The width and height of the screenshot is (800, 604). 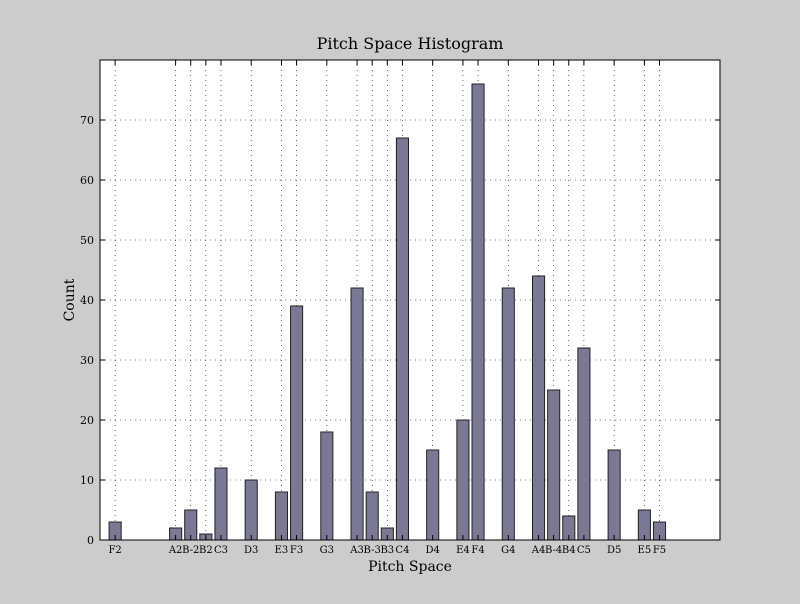 I want to click on x-tick-label: F4, so click(x=477, y=550).